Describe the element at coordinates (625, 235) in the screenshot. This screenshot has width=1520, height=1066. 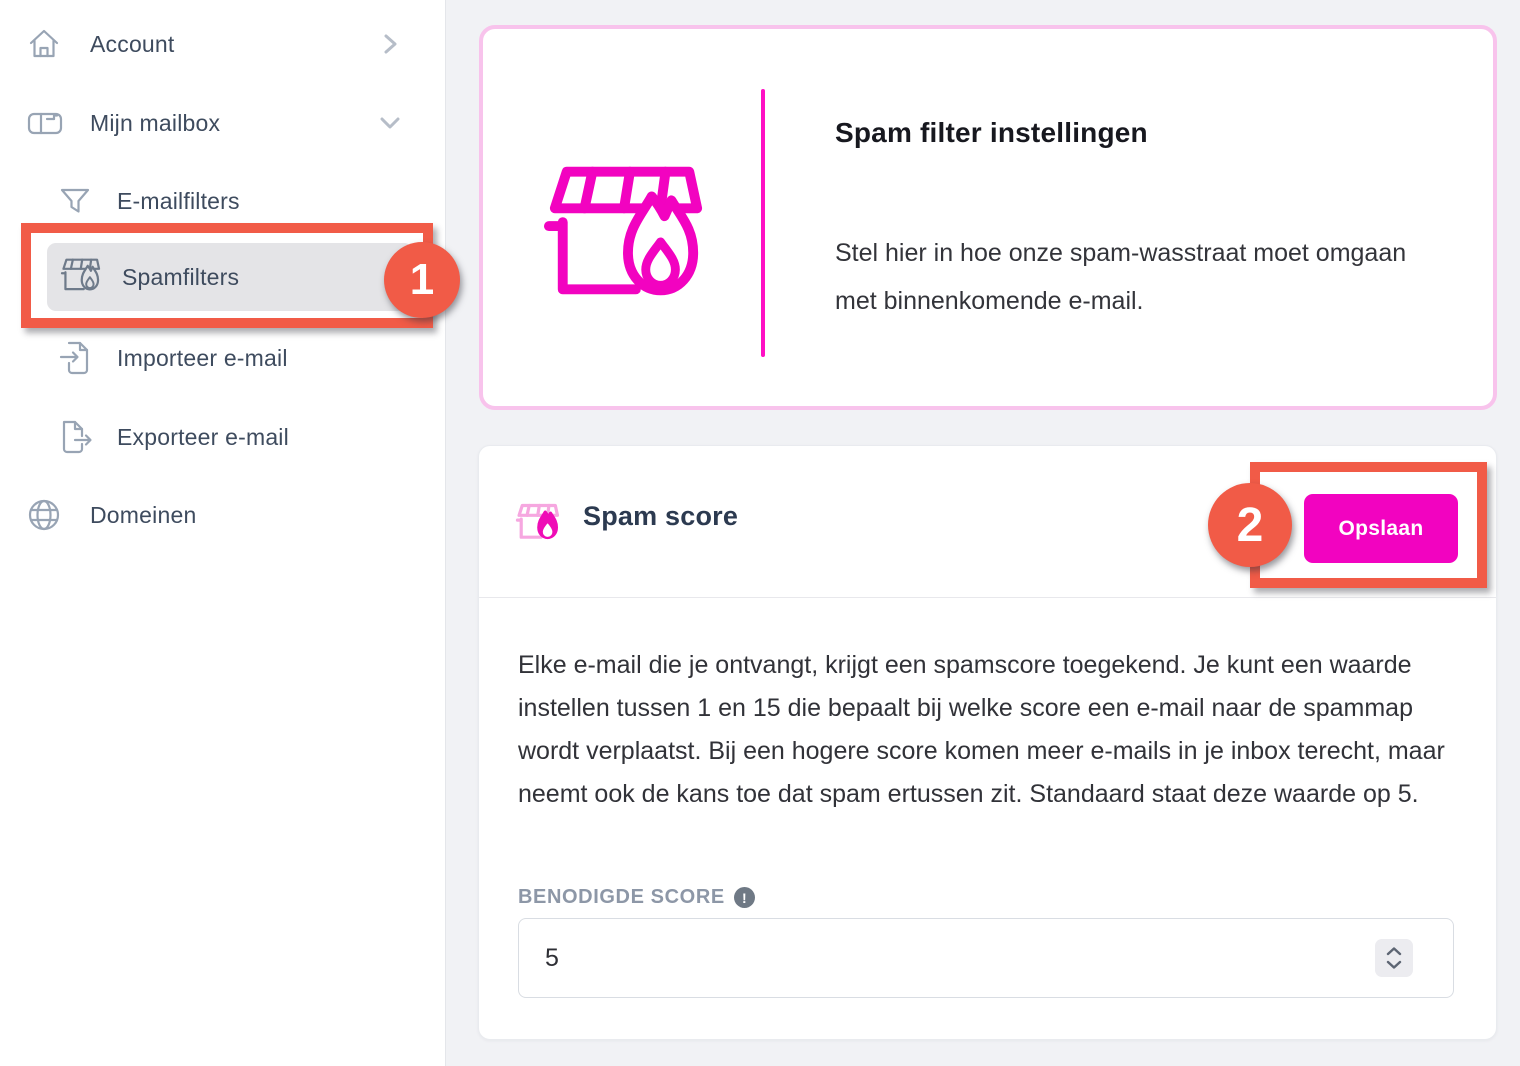
I see `spamwash-flame-icon` at that location.